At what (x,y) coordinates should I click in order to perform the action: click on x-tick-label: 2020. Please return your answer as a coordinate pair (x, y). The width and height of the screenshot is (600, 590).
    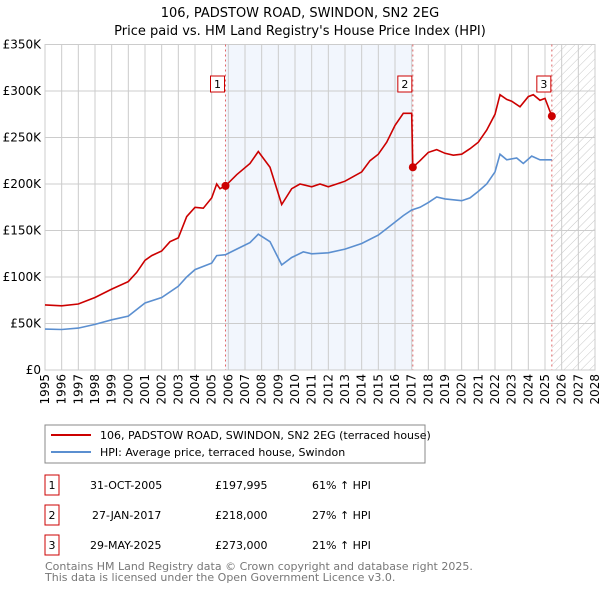
    Looking at the image, I should click on (462, 389).